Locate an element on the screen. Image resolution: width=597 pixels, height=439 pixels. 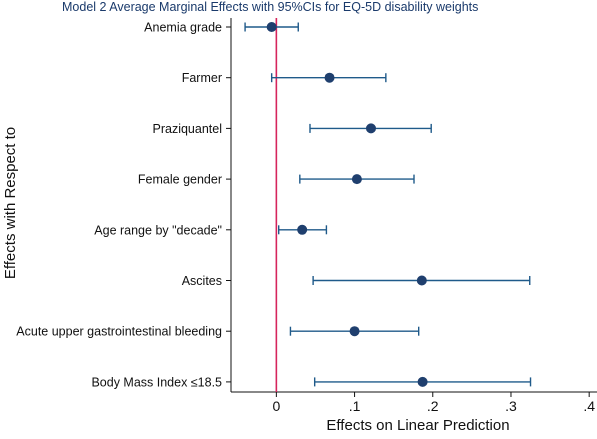
category-label: Anemia grade is located at coordinates (183, 28).